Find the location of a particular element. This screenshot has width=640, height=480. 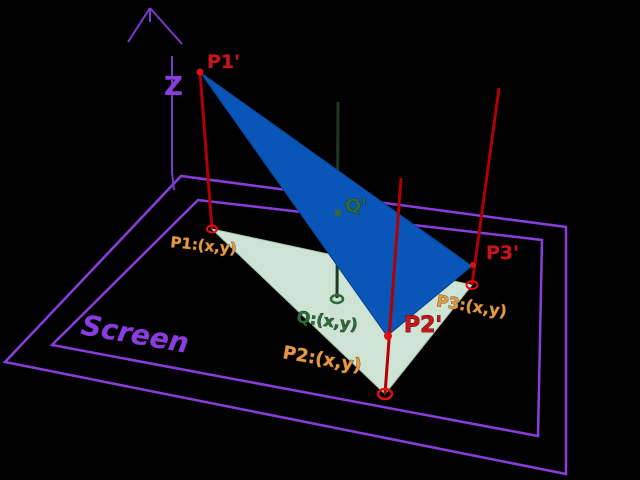

q-prime-point is located at coordinates (338, 213).